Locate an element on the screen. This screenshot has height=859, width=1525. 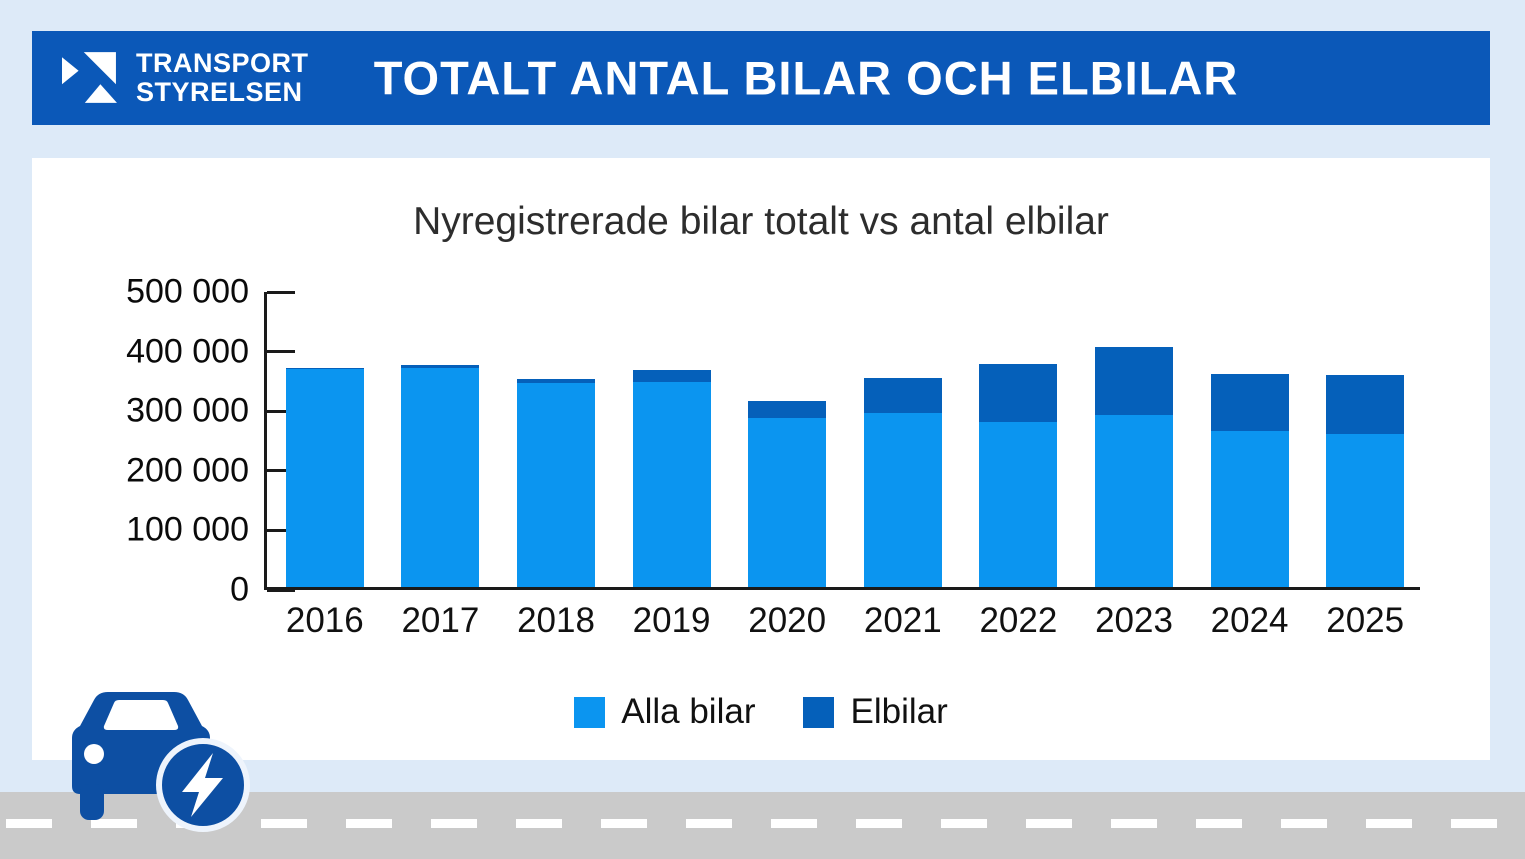
x-axis-label-2024: 2024 is located at coordinates (1249, 620).